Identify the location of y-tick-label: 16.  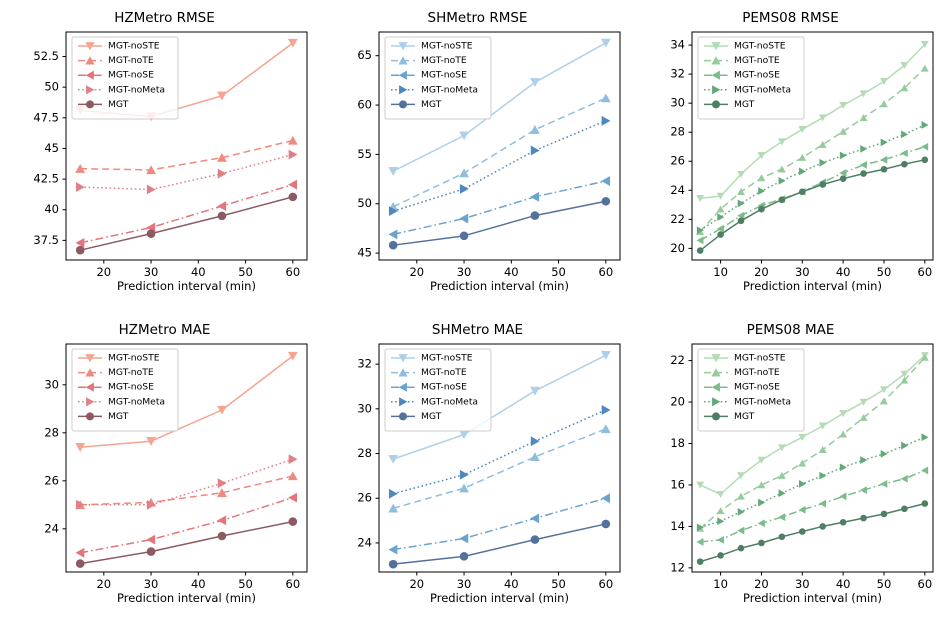
(677, 484).